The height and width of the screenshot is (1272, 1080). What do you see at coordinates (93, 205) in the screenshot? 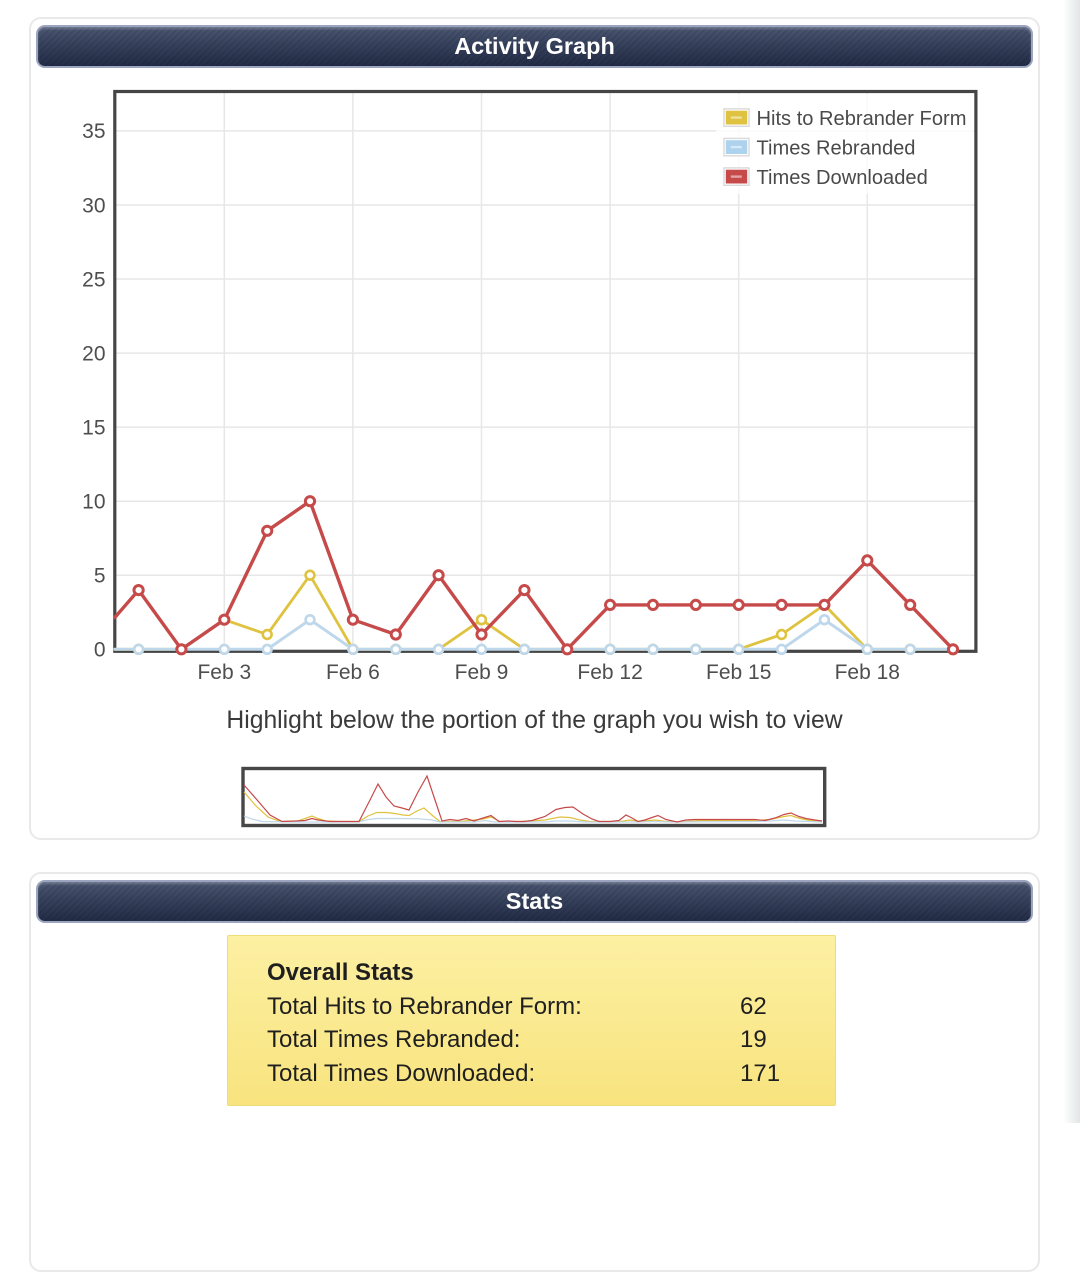
I see `svg-text: 30` at bounding box center [93, 205].